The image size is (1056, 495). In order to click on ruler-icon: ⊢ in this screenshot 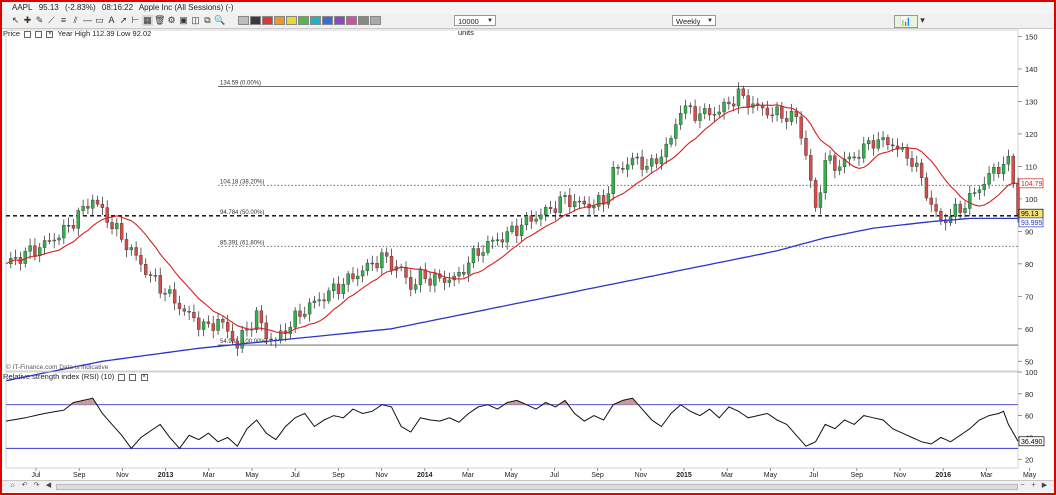, I will do `click(135, 20)`.